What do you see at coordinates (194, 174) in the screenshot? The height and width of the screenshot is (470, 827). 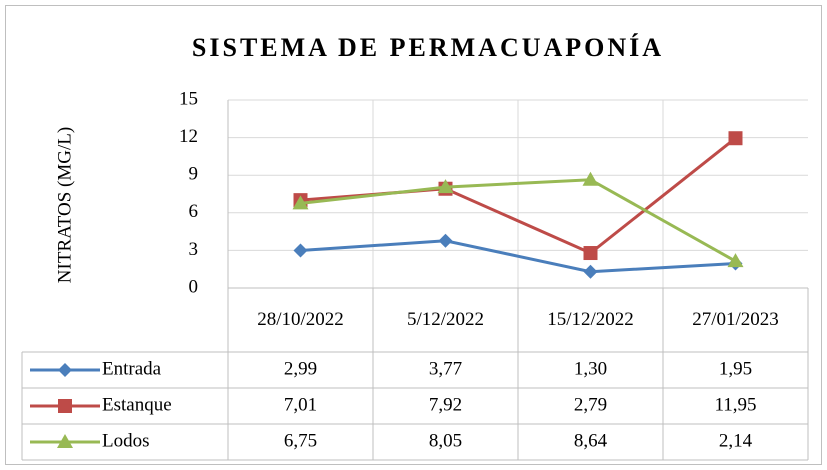 I see `y-tick-label: 9` at bounding box center [194, 174].